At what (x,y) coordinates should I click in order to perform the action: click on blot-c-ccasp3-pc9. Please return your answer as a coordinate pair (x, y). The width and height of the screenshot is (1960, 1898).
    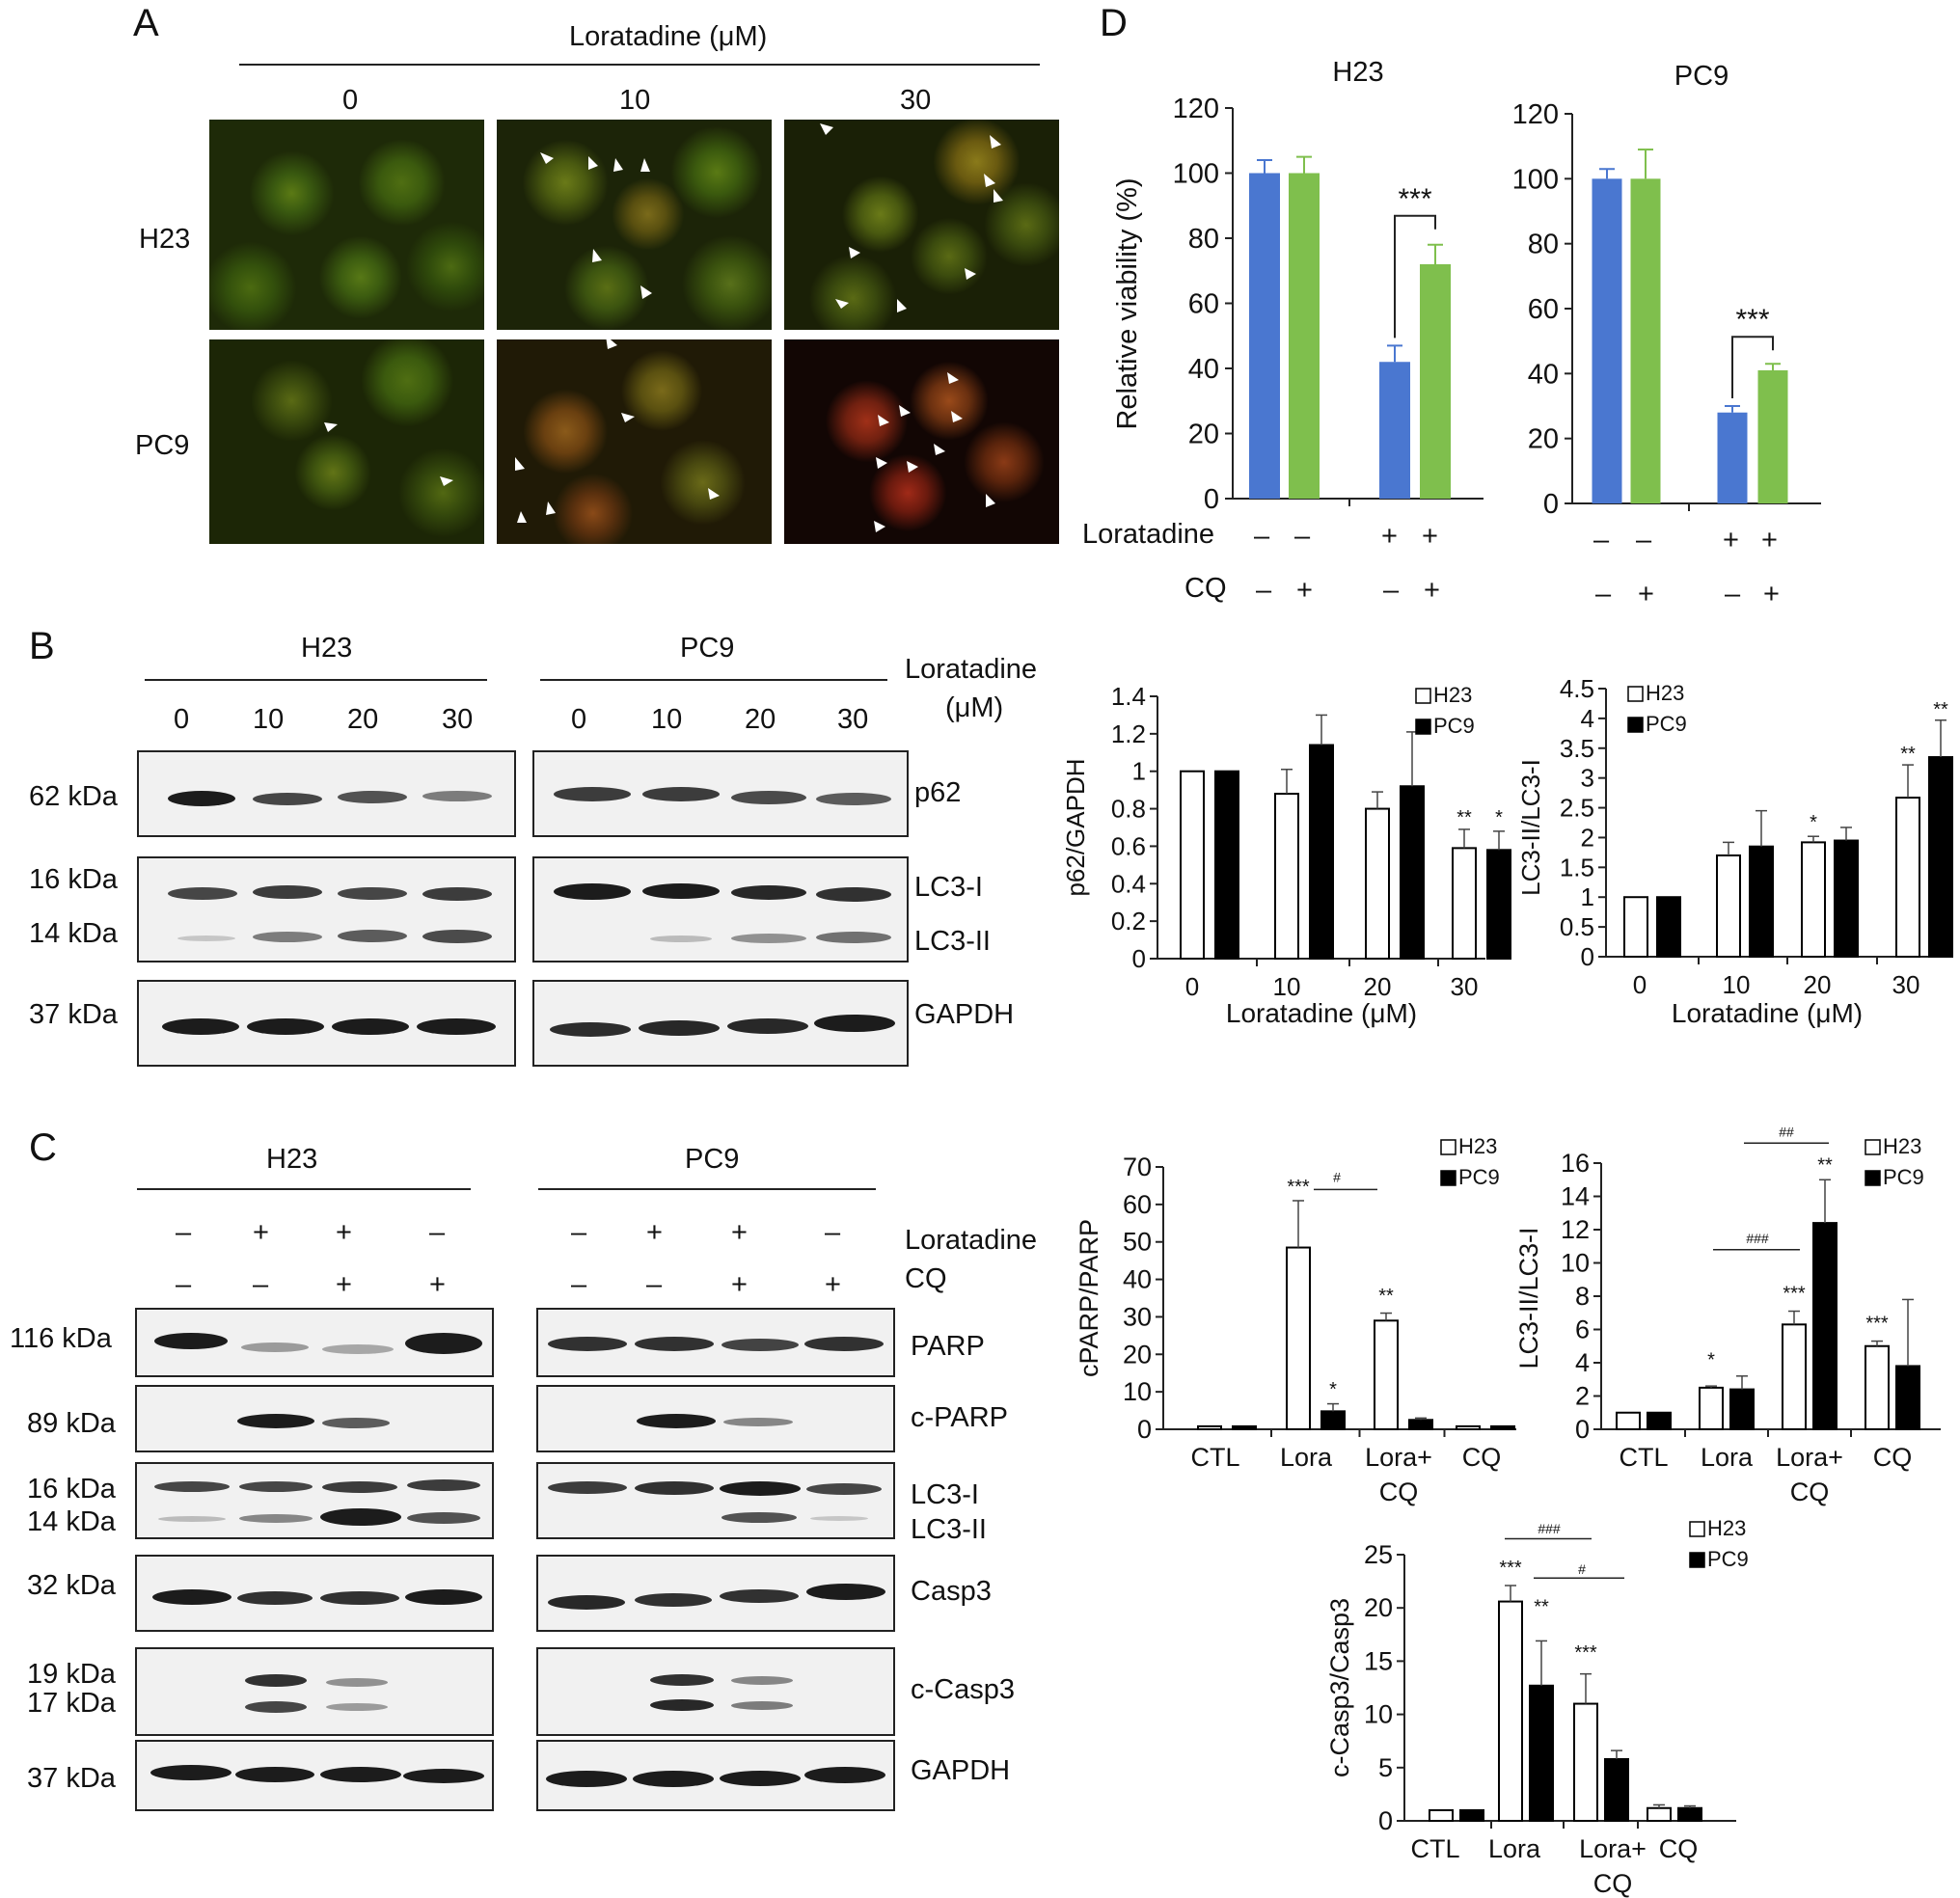
    Looking at the image, I should click on (715, 1692).